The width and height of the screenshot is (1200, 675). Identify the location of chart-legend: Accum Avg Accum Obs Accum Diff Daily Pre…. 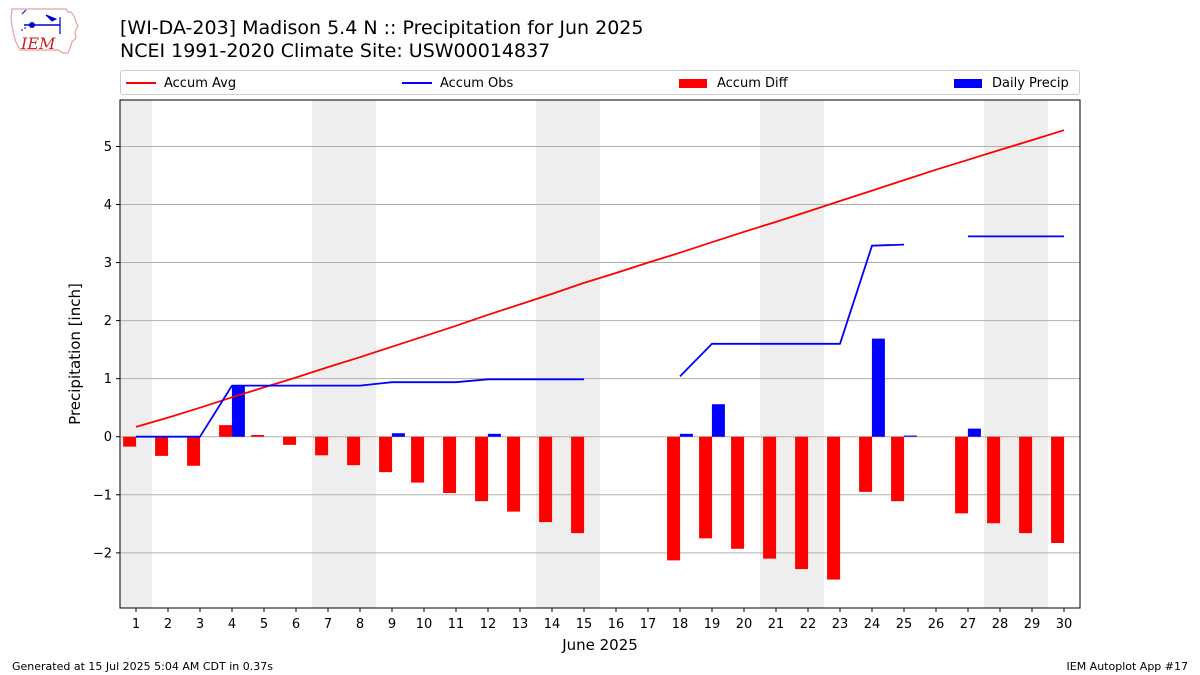
(600, 82).